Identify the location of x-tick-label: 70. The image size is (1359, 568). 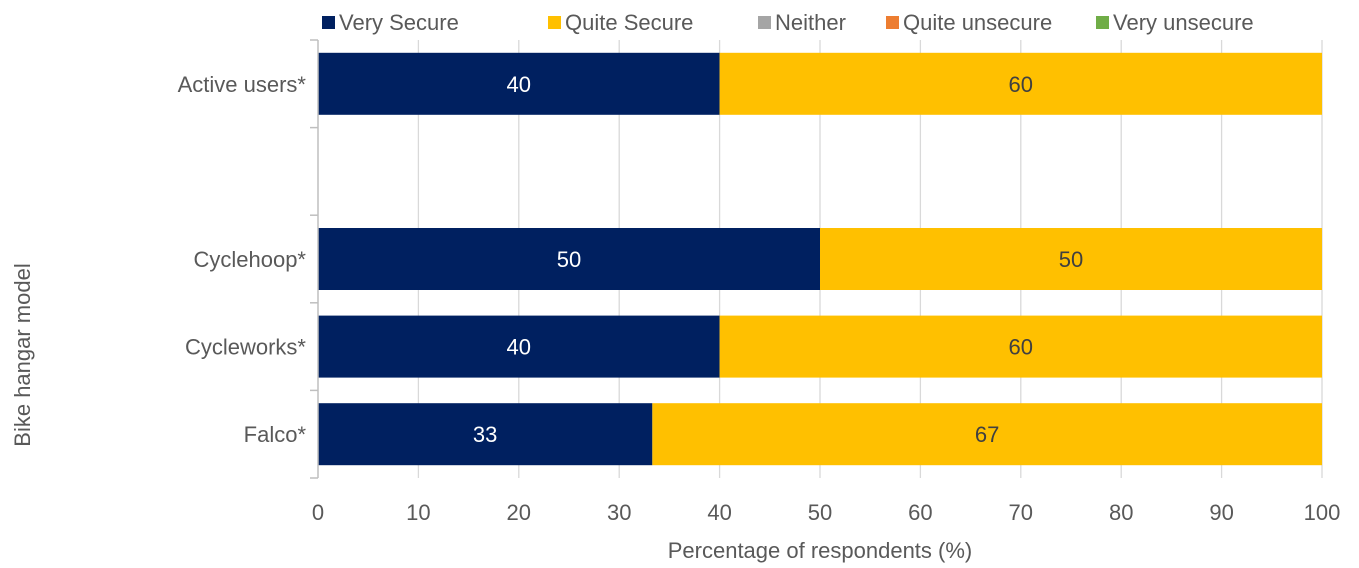
(1021, 512).